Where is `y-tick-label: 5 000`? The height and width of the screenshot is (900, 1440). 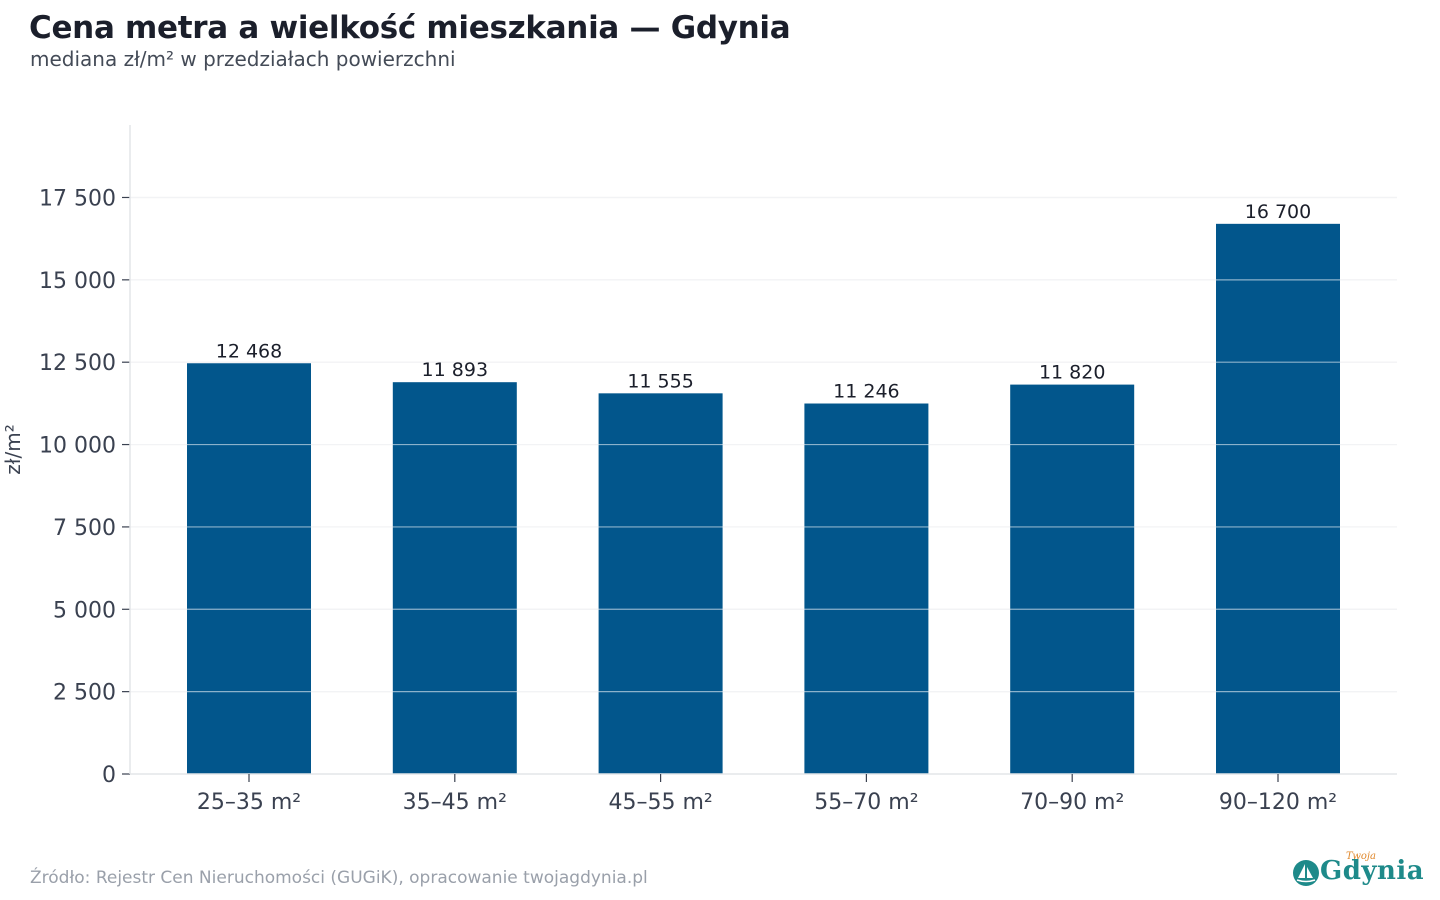
y-tick-label: 5 000 is located at coordinates (84, 610).